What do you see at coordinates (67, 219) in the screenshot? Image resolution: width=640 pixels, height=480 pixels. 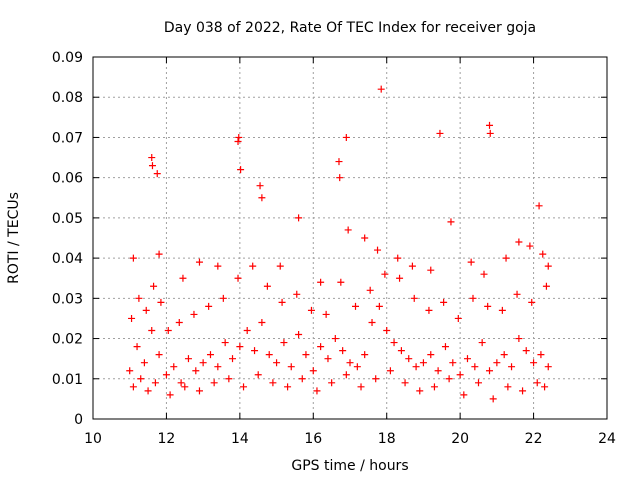 I see `y-tick-label: 0.05` at bounding box center [67, 219].